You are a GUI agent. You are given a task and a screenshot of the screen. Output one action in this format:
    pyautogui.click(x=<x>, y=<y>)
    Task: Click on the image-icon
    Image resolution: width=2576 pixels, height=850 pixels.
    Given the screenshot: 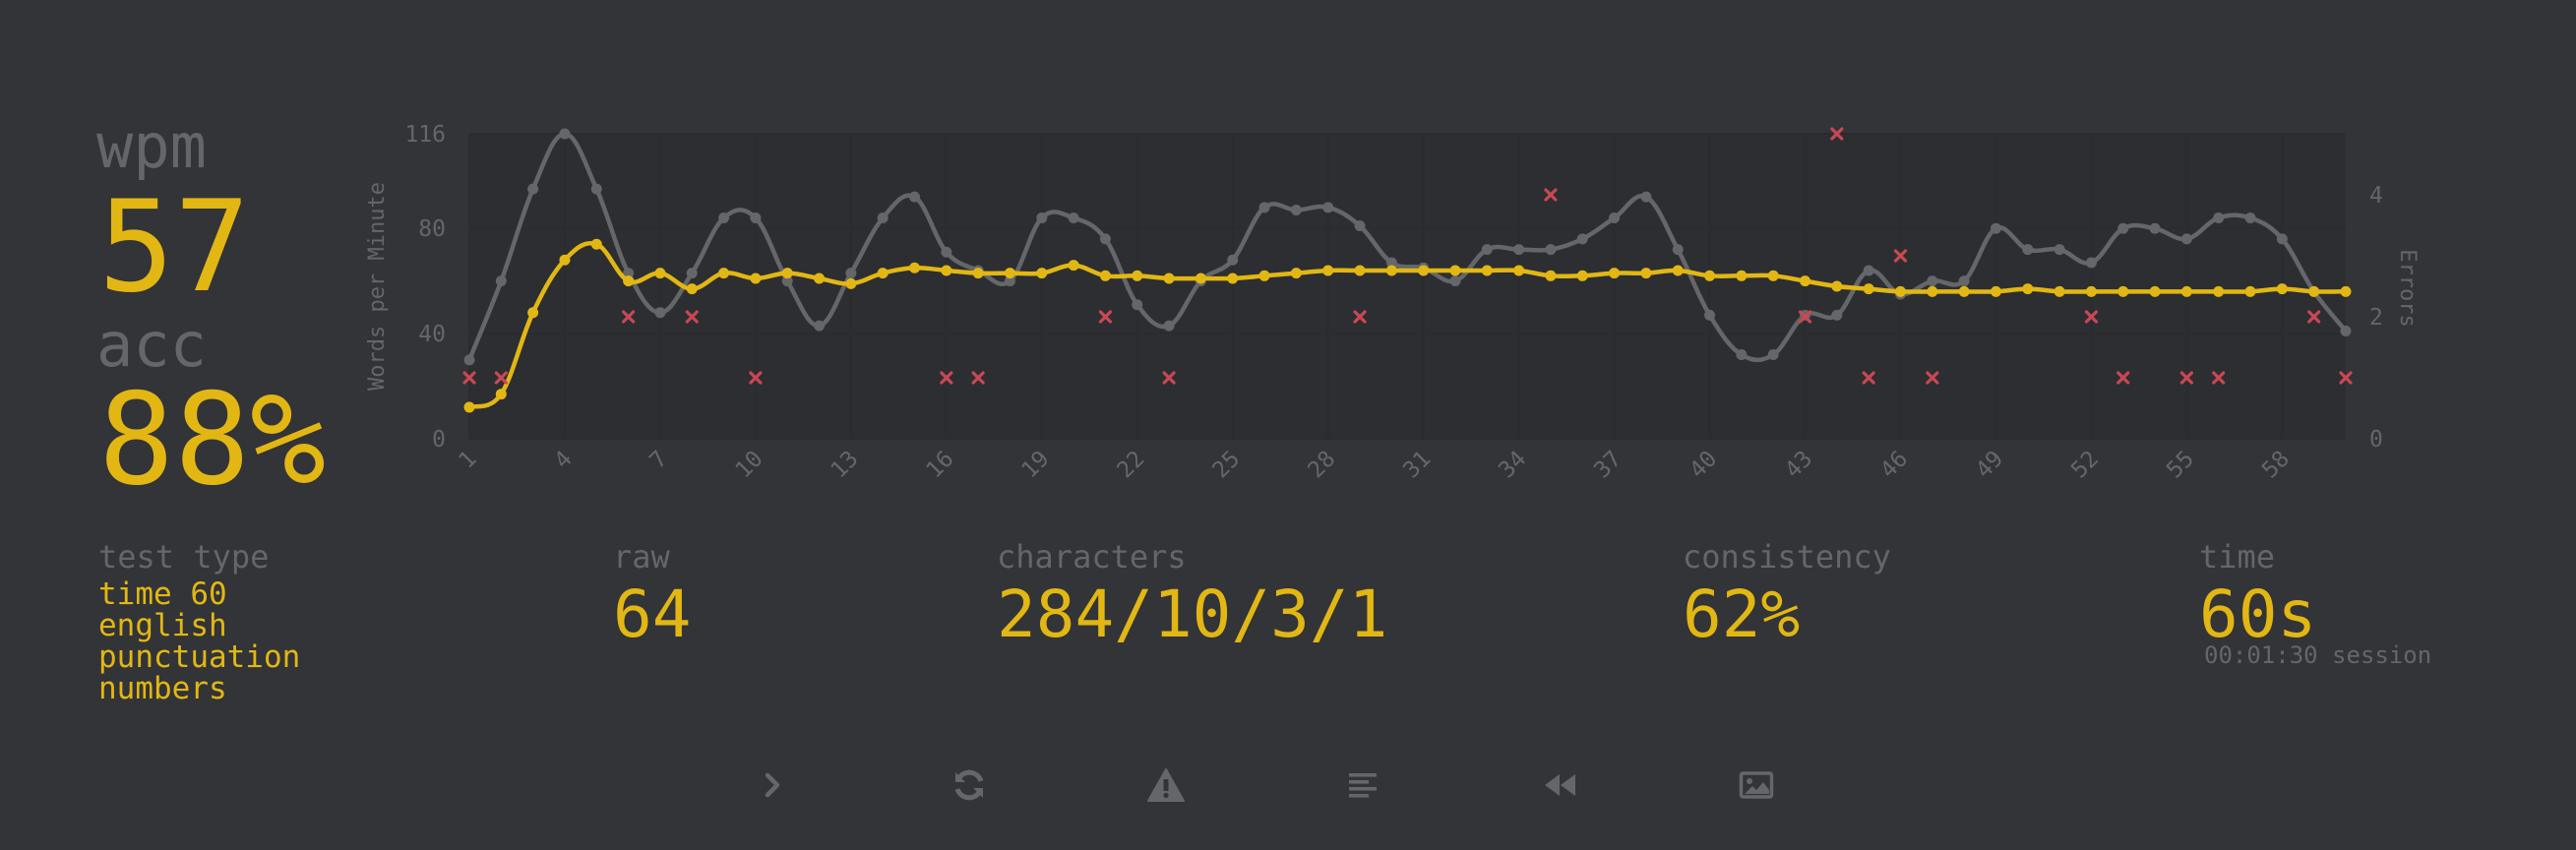 What is the action you would take?
    pyautogui.click(x=1756, y=787)
    